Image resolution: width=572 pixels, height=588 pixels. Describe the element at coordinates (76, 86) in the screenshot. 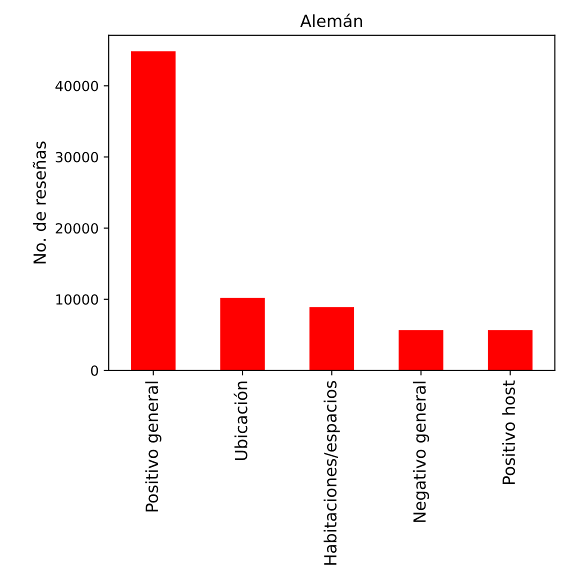

I see `y-tick-label: 40000` at that location.